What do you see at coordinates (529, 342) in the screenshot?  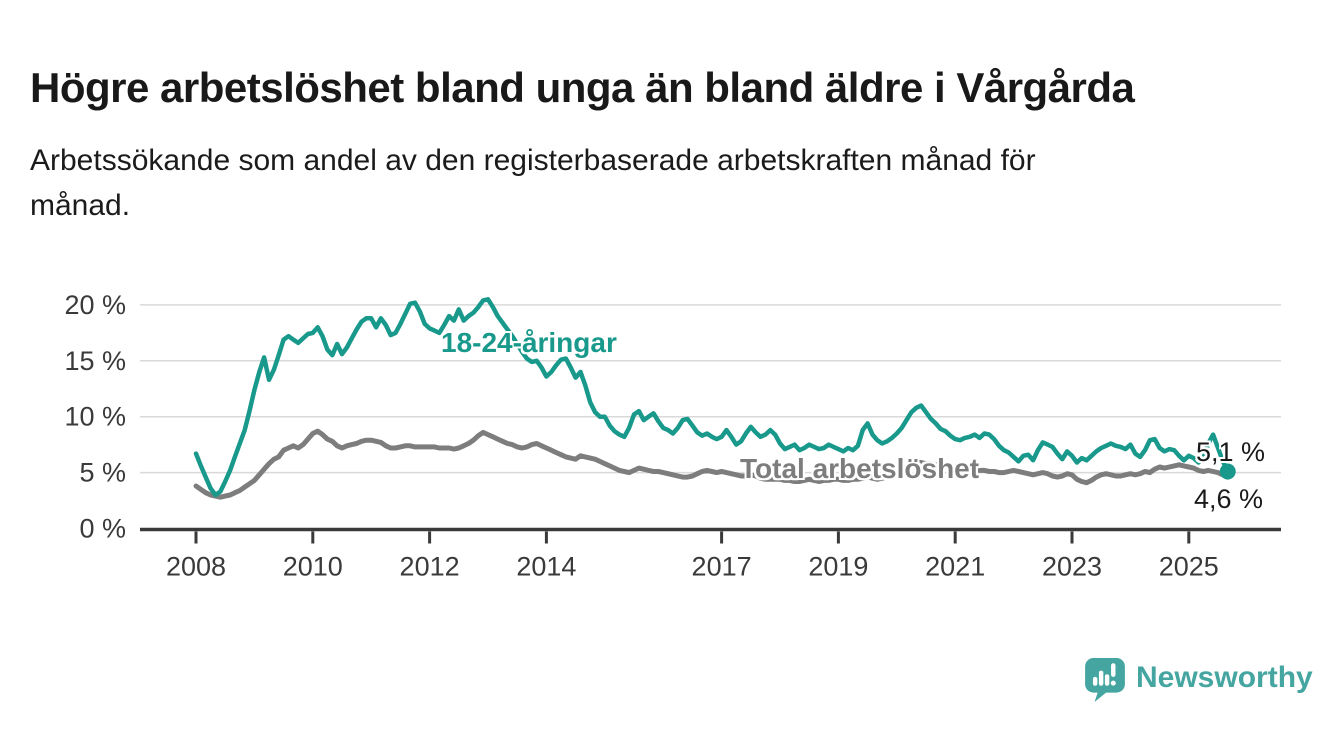 I see `series-label-youth: 18-24-åringar` at bounding box center [529, 342].